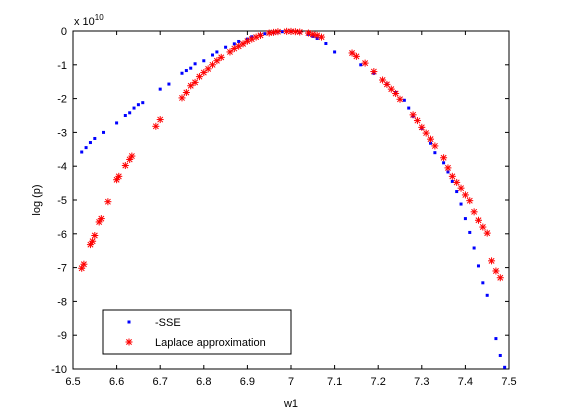  Describe the element at coordinates (89, 20) in the screenshot. I see `axis-multiplier: x 1010` at that location.